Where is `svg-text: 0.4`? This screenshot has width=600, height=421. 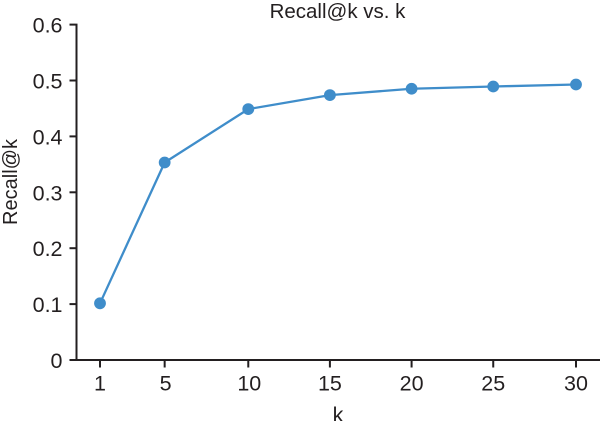
svg-text: 0.4 is located at coordinates (48, 137).